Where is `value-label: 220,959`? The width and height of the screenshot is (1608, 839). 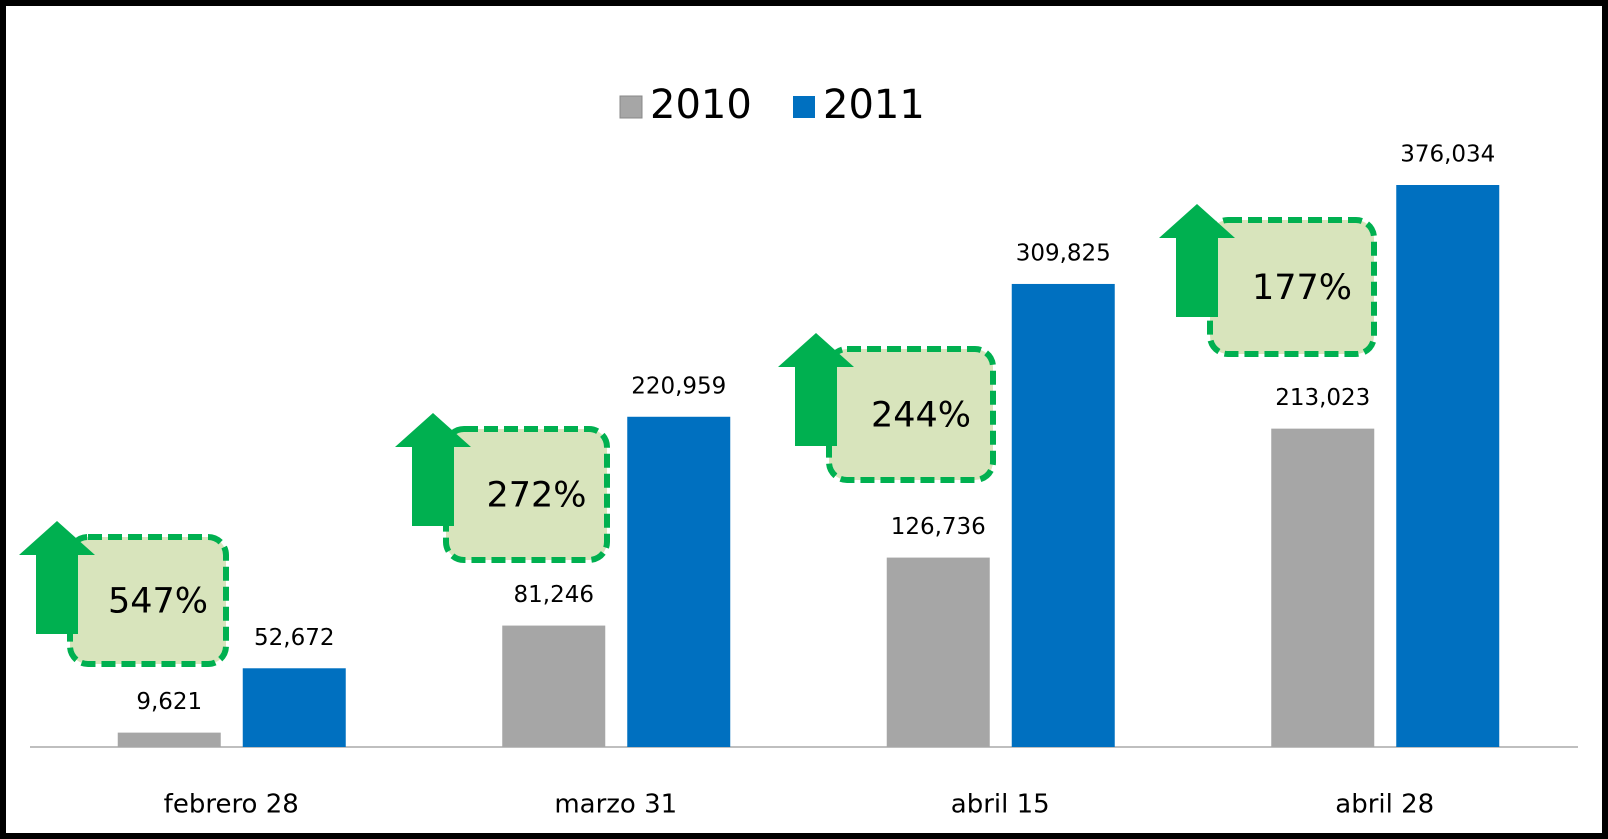
value-label: 220,959 is located at coordinates (678, 386).